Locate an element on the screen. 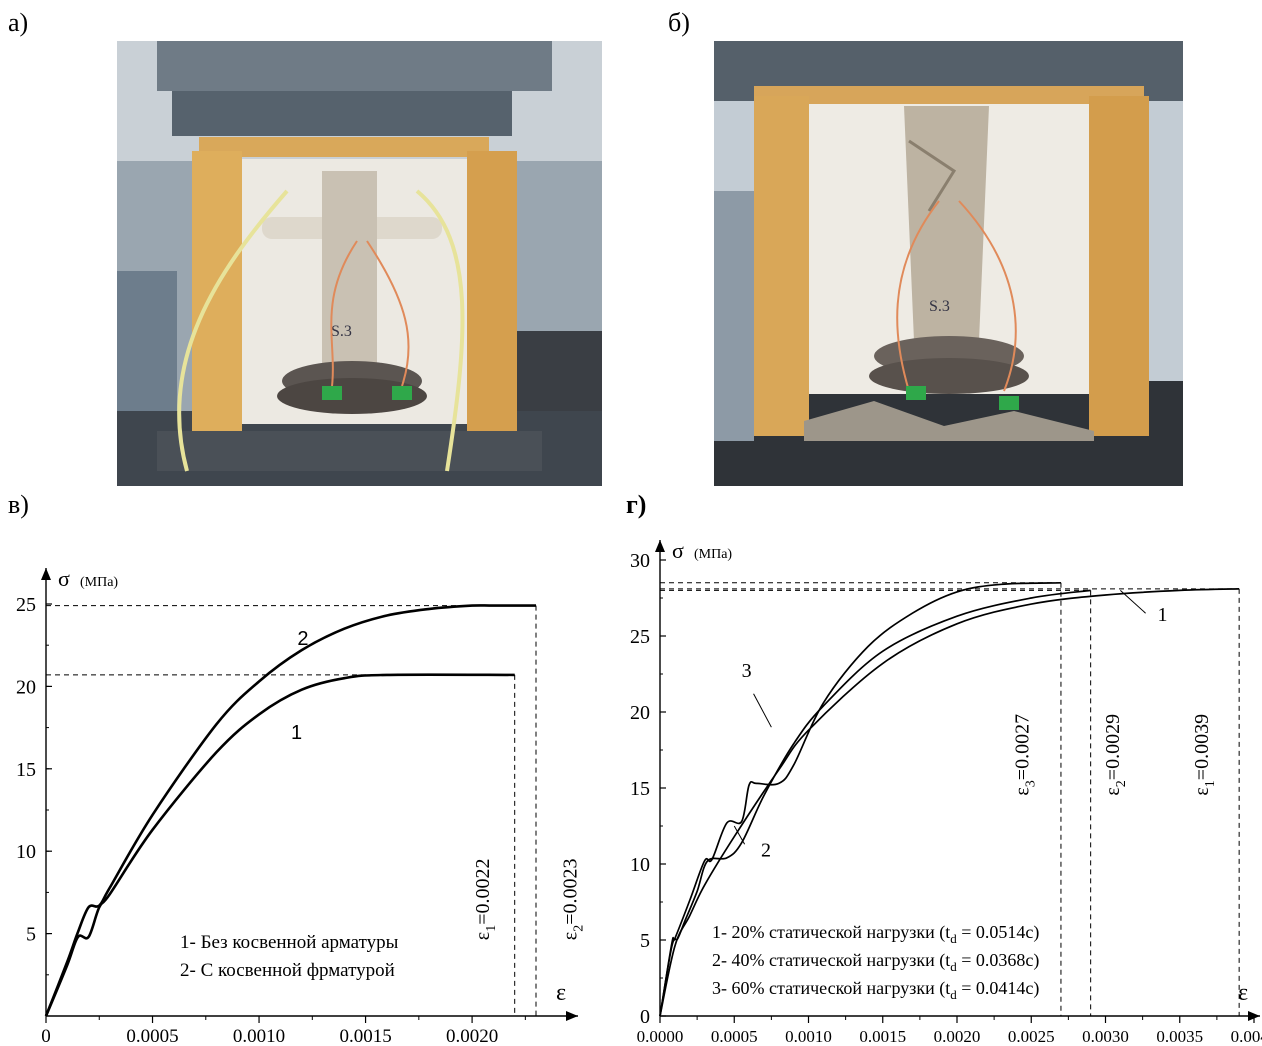 The image size is (1262, 1046). strain-annotation-3: ε1=0.0039 is located at coordinates (1204, 755).